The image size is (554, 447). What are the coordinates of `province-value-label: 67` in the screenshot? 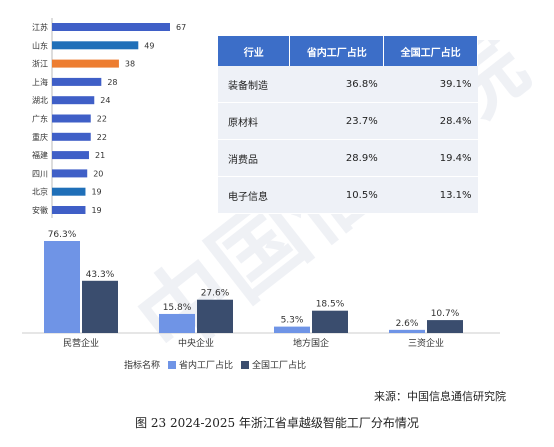 It's located at (181, 27).